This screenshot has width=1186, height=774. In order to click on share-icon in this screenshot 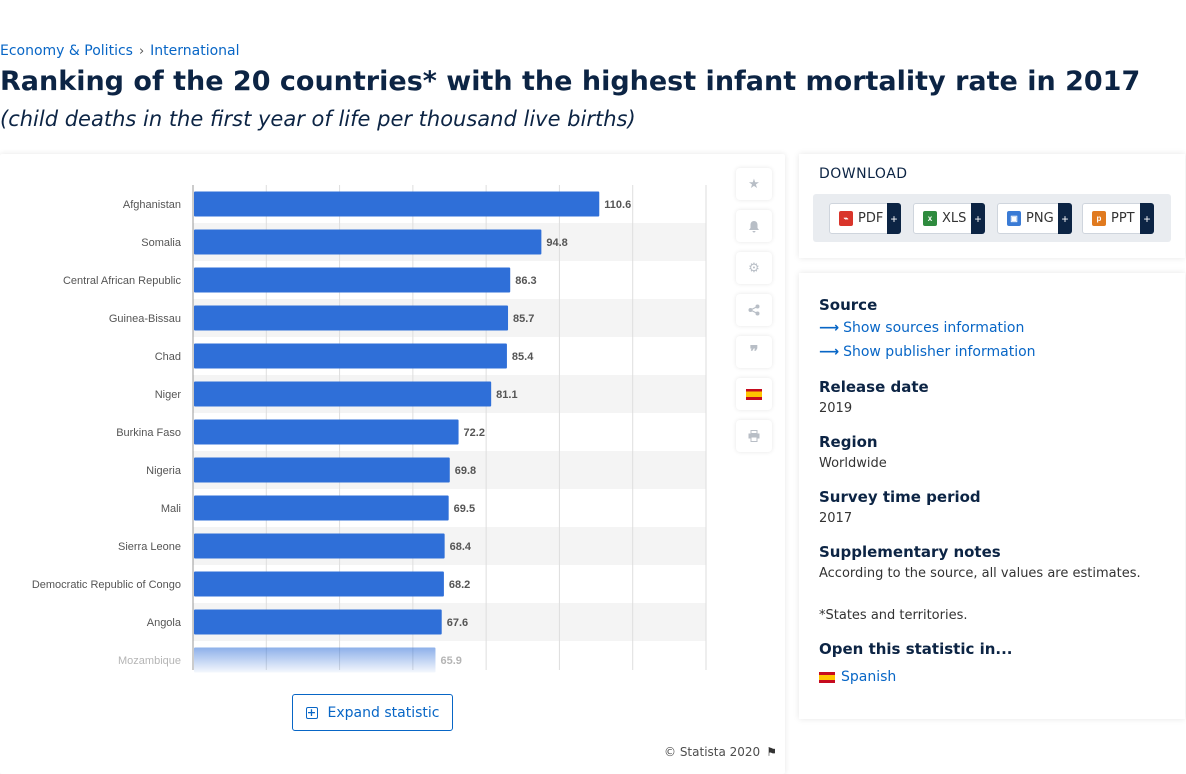, I will do `click(754, 310)`.